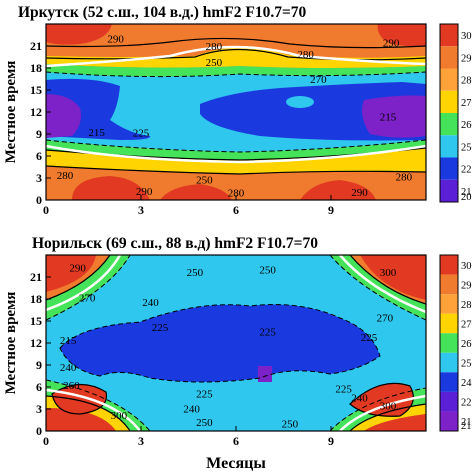 The width and height of the screenshot is (472, 473). What do you see at coordinates (36, 112) in the screenshot?
I see `y-tick-label: 12` at bounding box center [36, 112].